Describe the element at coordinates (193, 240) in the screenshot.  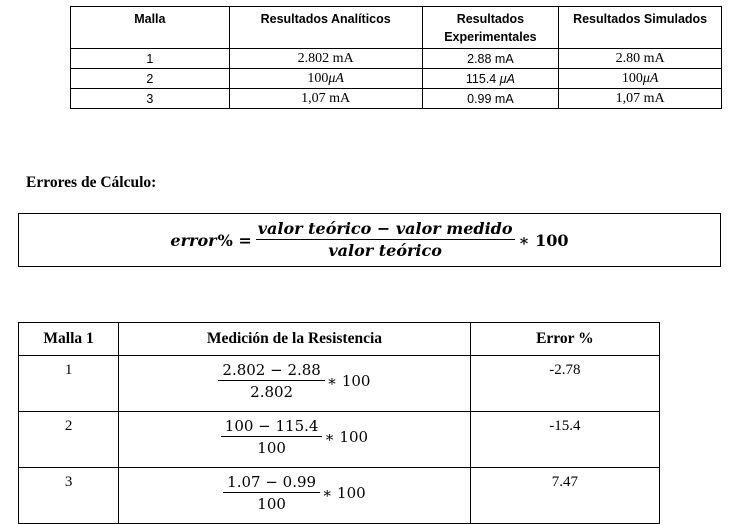
I see `formula-lhs: error` at that location.